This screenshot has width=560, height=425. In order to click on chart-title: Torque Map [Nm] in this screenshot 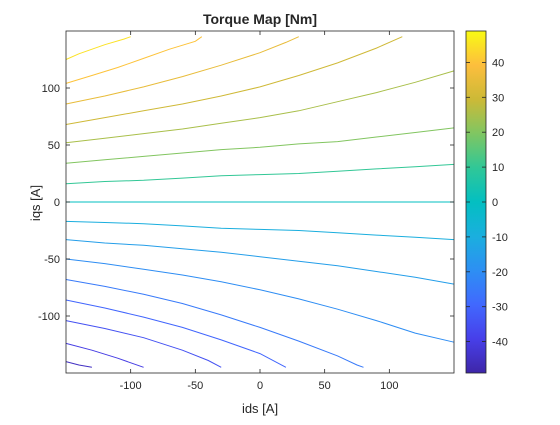, I will do `click(260, 19)`.